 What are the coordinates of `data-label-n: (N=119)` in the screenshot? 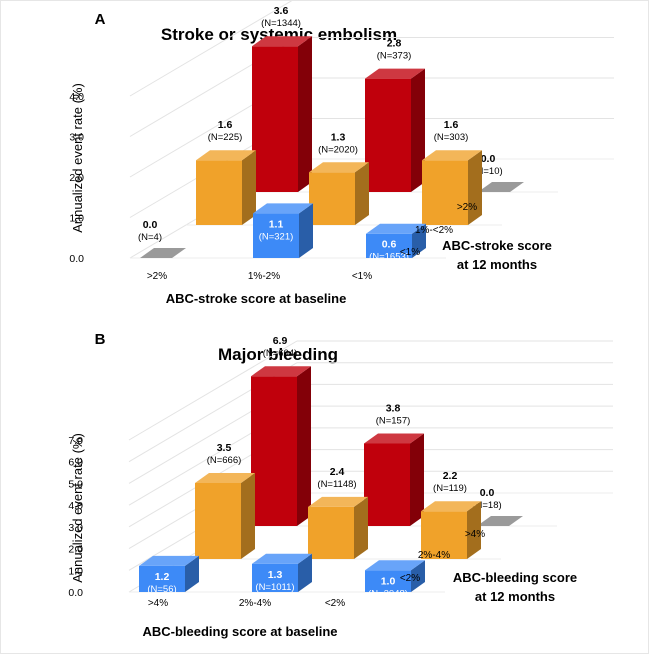 It's located at (450, 488).